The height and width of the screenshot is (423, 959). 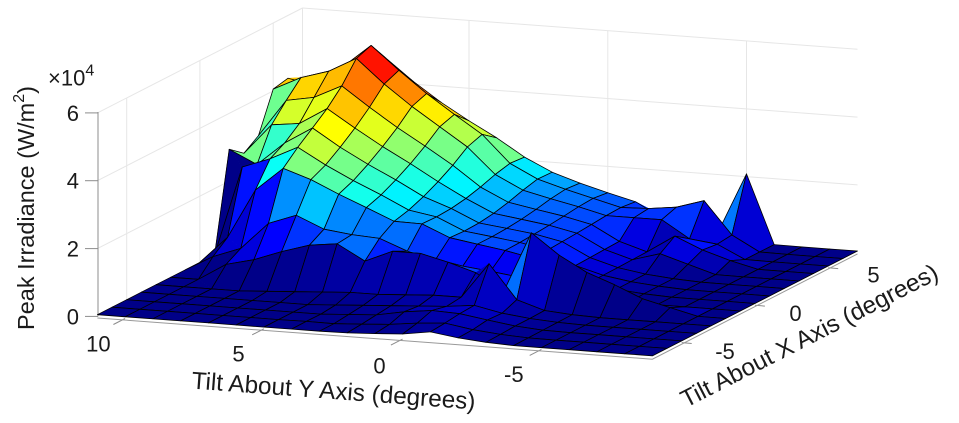 I want to click on svg-text: 10, so click(x=98, y=343).